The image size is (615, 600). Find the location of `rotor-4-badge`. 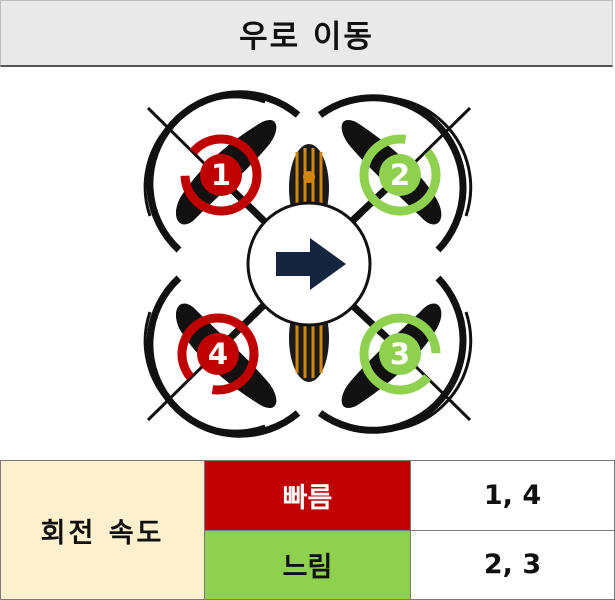

rotor-4-badge is located at coordinates (218, 354).